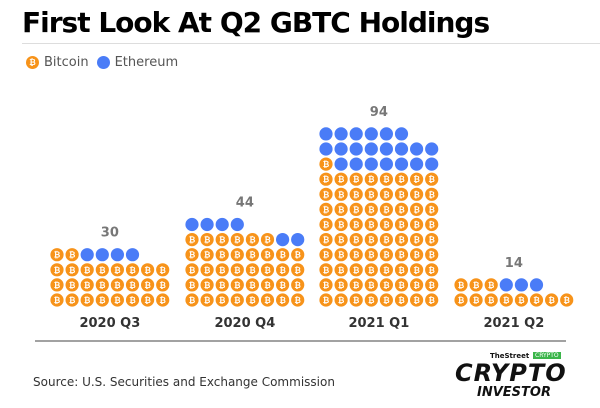 This screenshot has width=600, height=408. I want to click on bitcoin-icon: ₿, so click(32, 62).